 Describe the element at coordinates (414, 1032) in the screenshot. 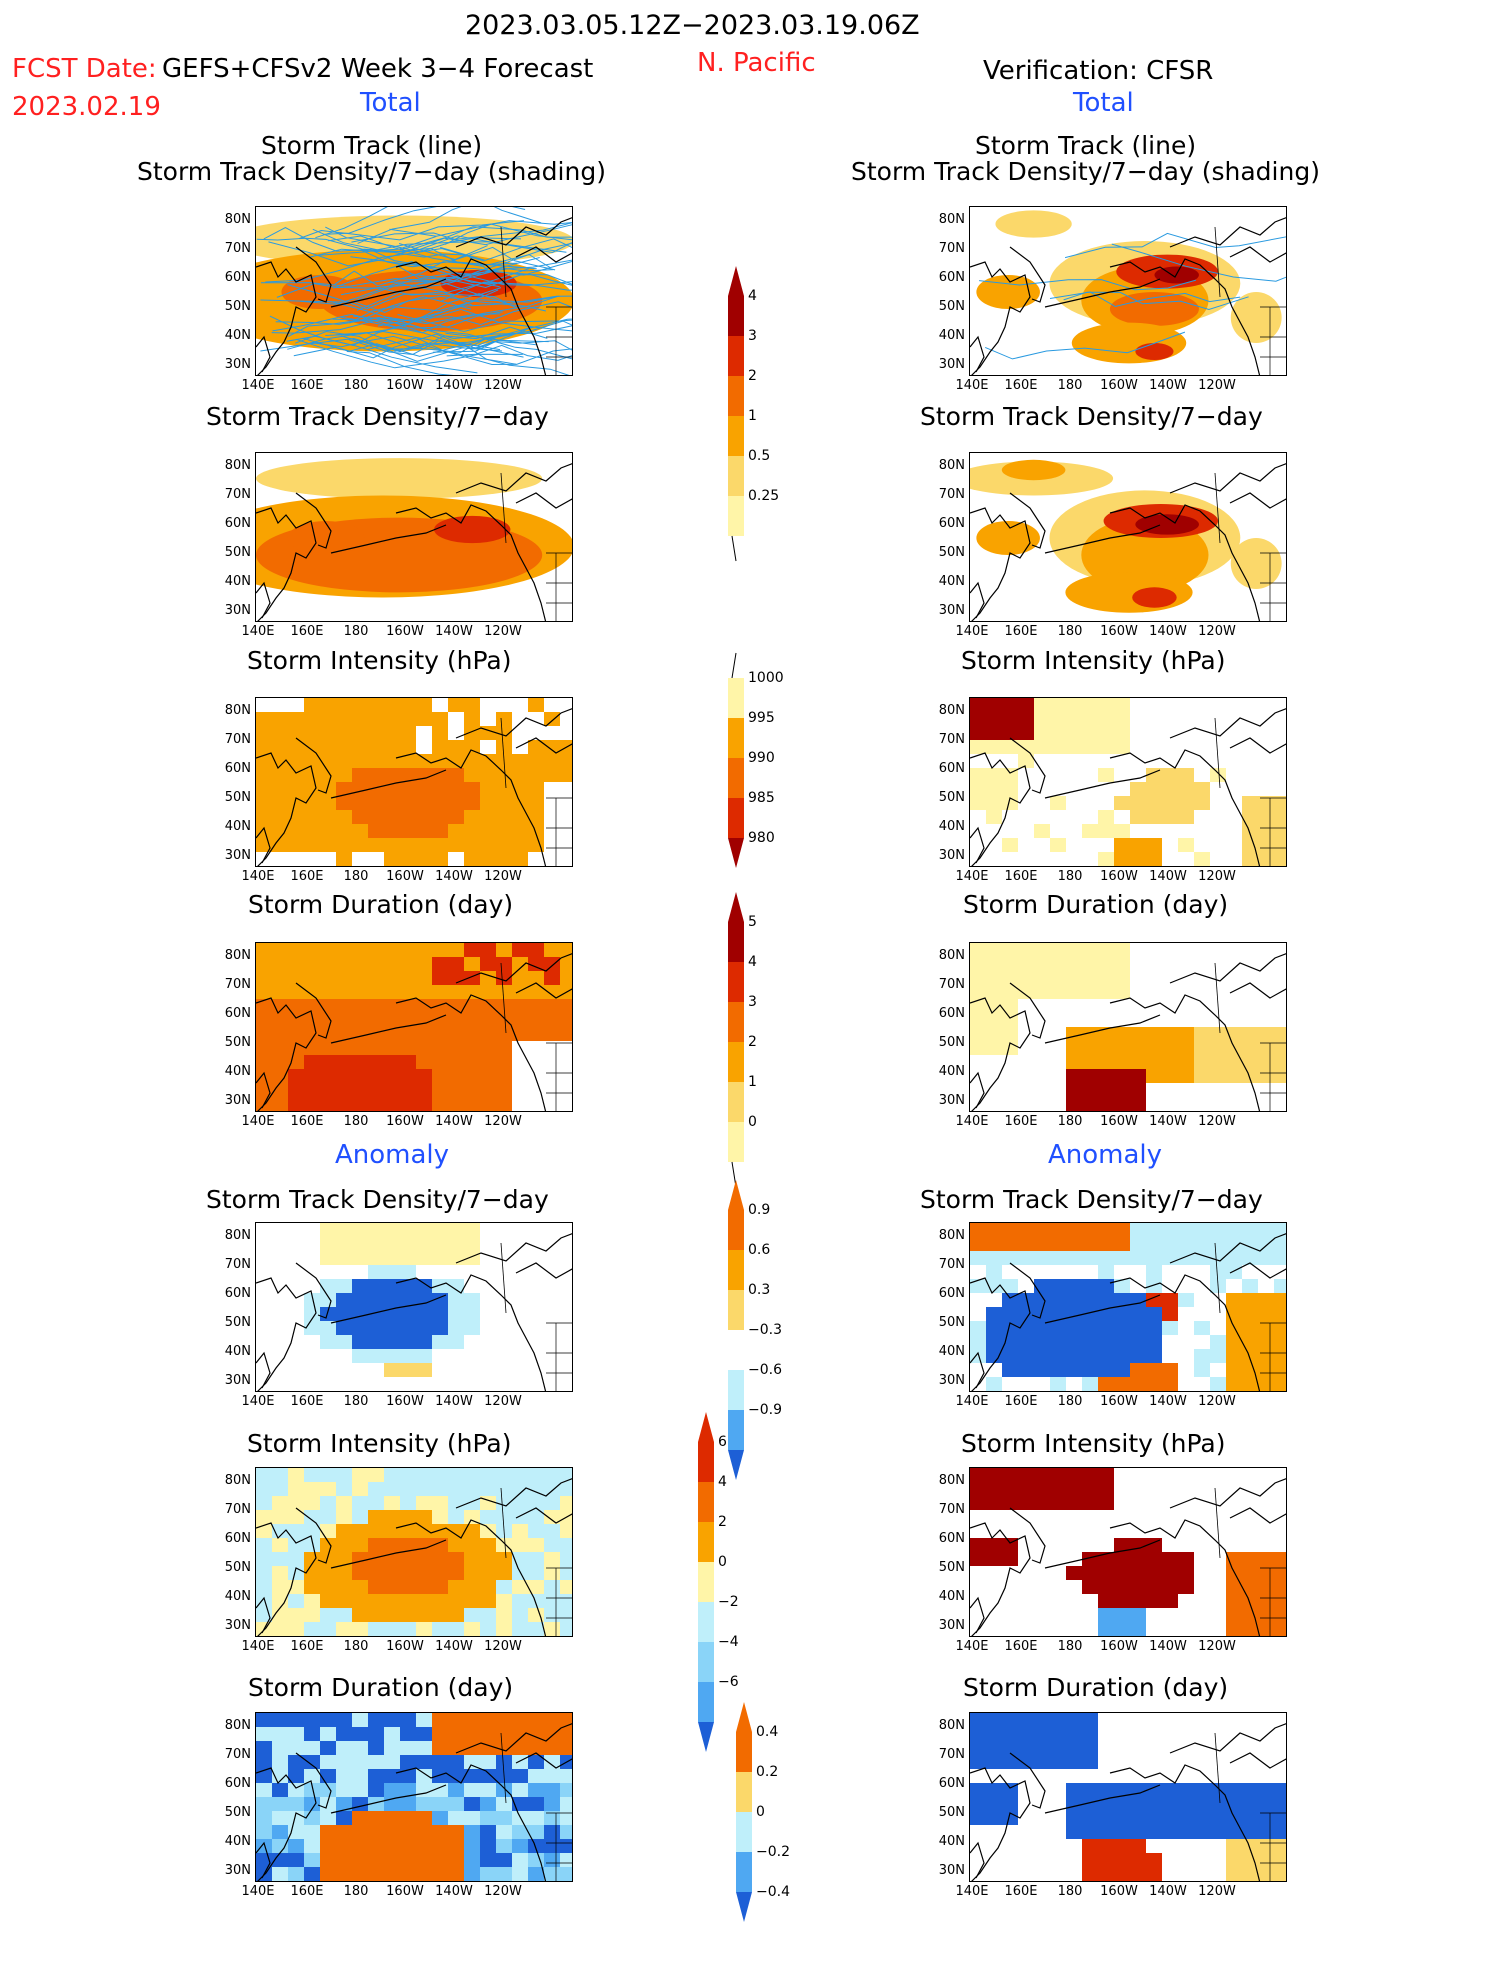

I see `coastline` at that location.